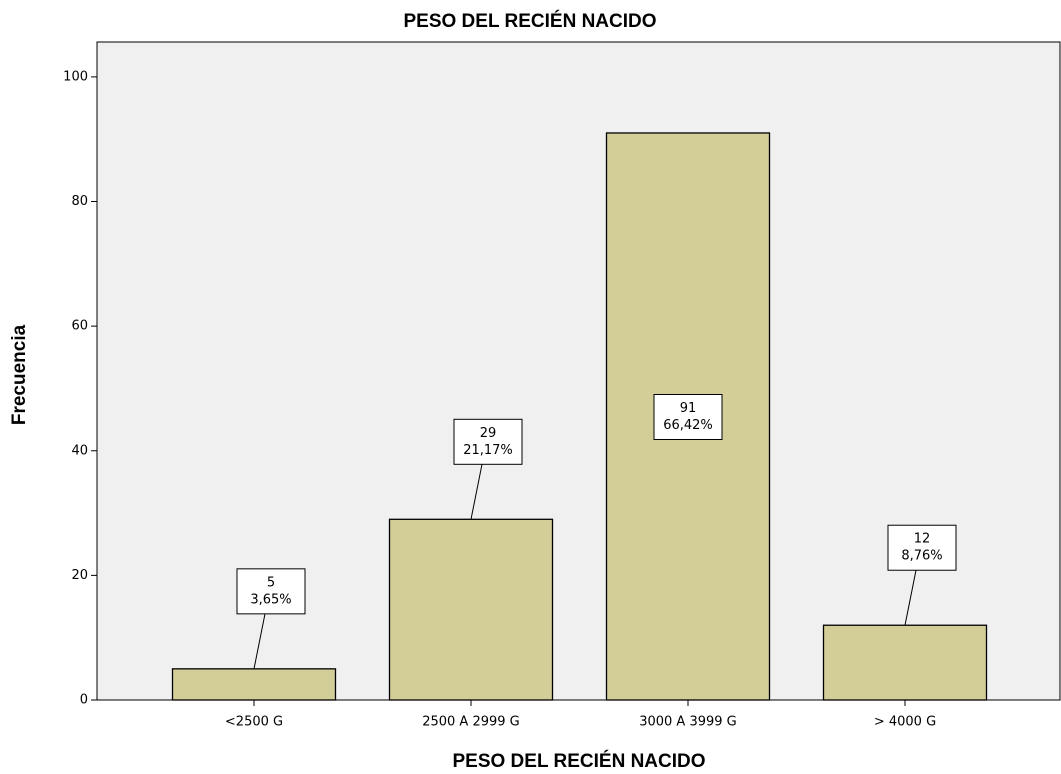  What do you see at coordinates (529, 21) in the screenshot?
I see `chart-title: PESO DEL RECIÉN NACIDO` at bounding box center [529, 21].